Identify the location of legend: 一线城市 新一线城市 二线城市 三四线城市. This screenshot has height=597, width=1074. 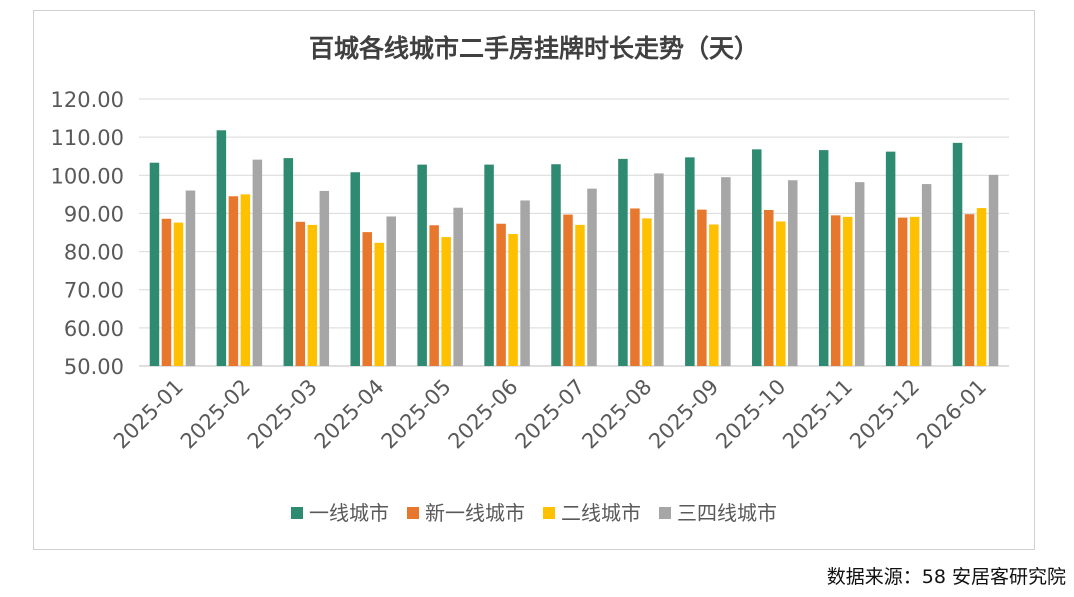
(534, 513).